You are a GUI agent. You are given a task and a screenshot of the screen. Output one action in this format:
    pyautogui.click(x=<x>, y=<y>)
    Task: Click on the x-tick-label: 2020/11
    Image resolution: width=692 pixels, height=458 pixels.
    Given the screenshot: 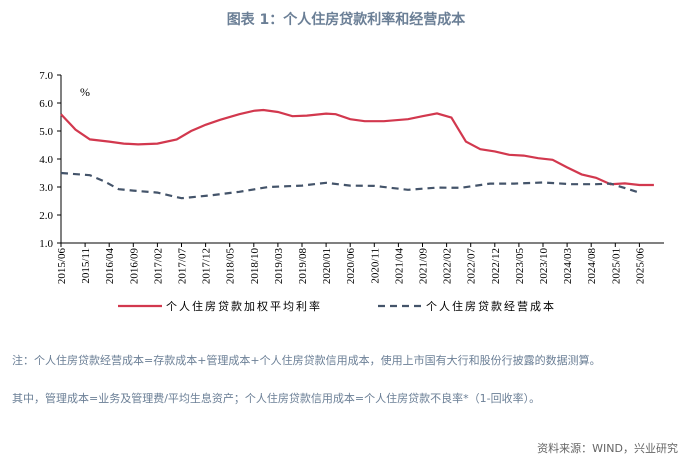 What is the action you would take?
    pyautogui.click(x=375, y=266)
    